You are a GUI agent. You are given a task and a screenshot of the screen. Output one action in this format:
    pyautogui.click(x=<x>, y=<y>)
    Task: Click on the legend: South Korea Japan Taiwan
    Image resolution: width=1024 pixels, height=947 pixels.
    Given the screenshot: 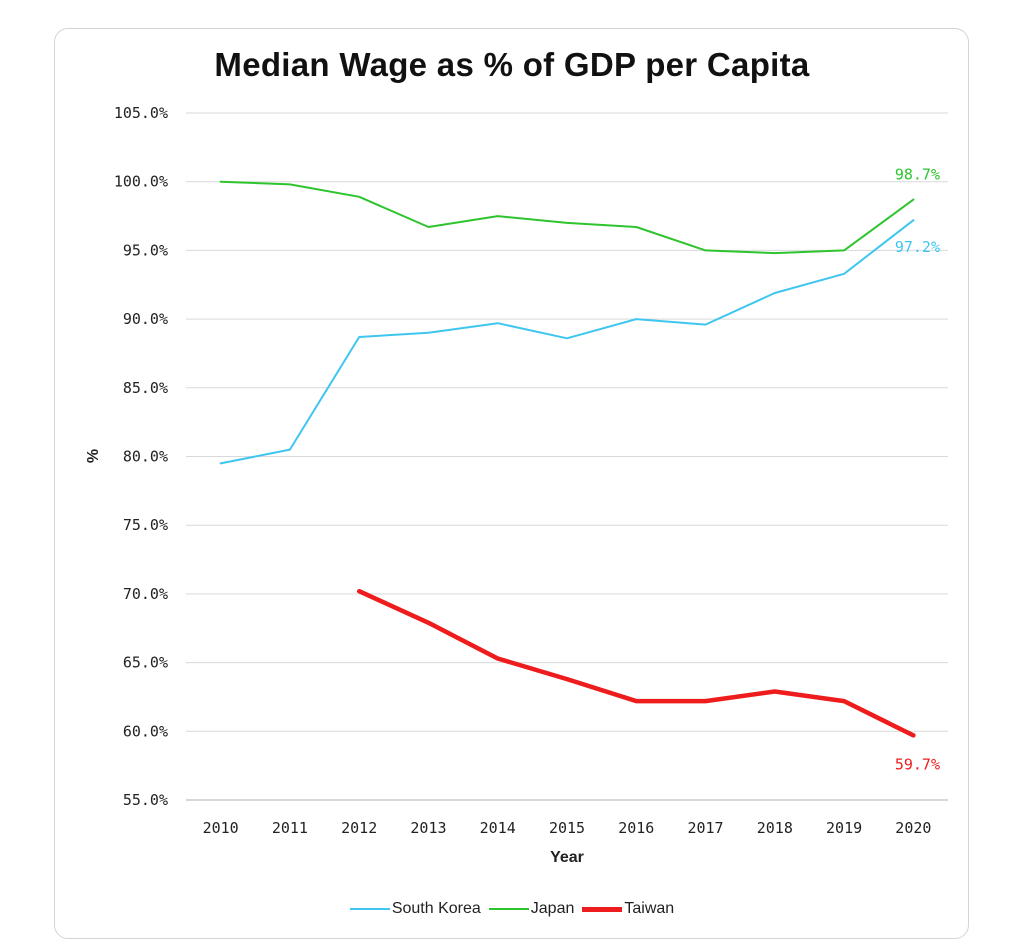 What is the action you would take?
    pyautogui.click(x=512, y=909)
    